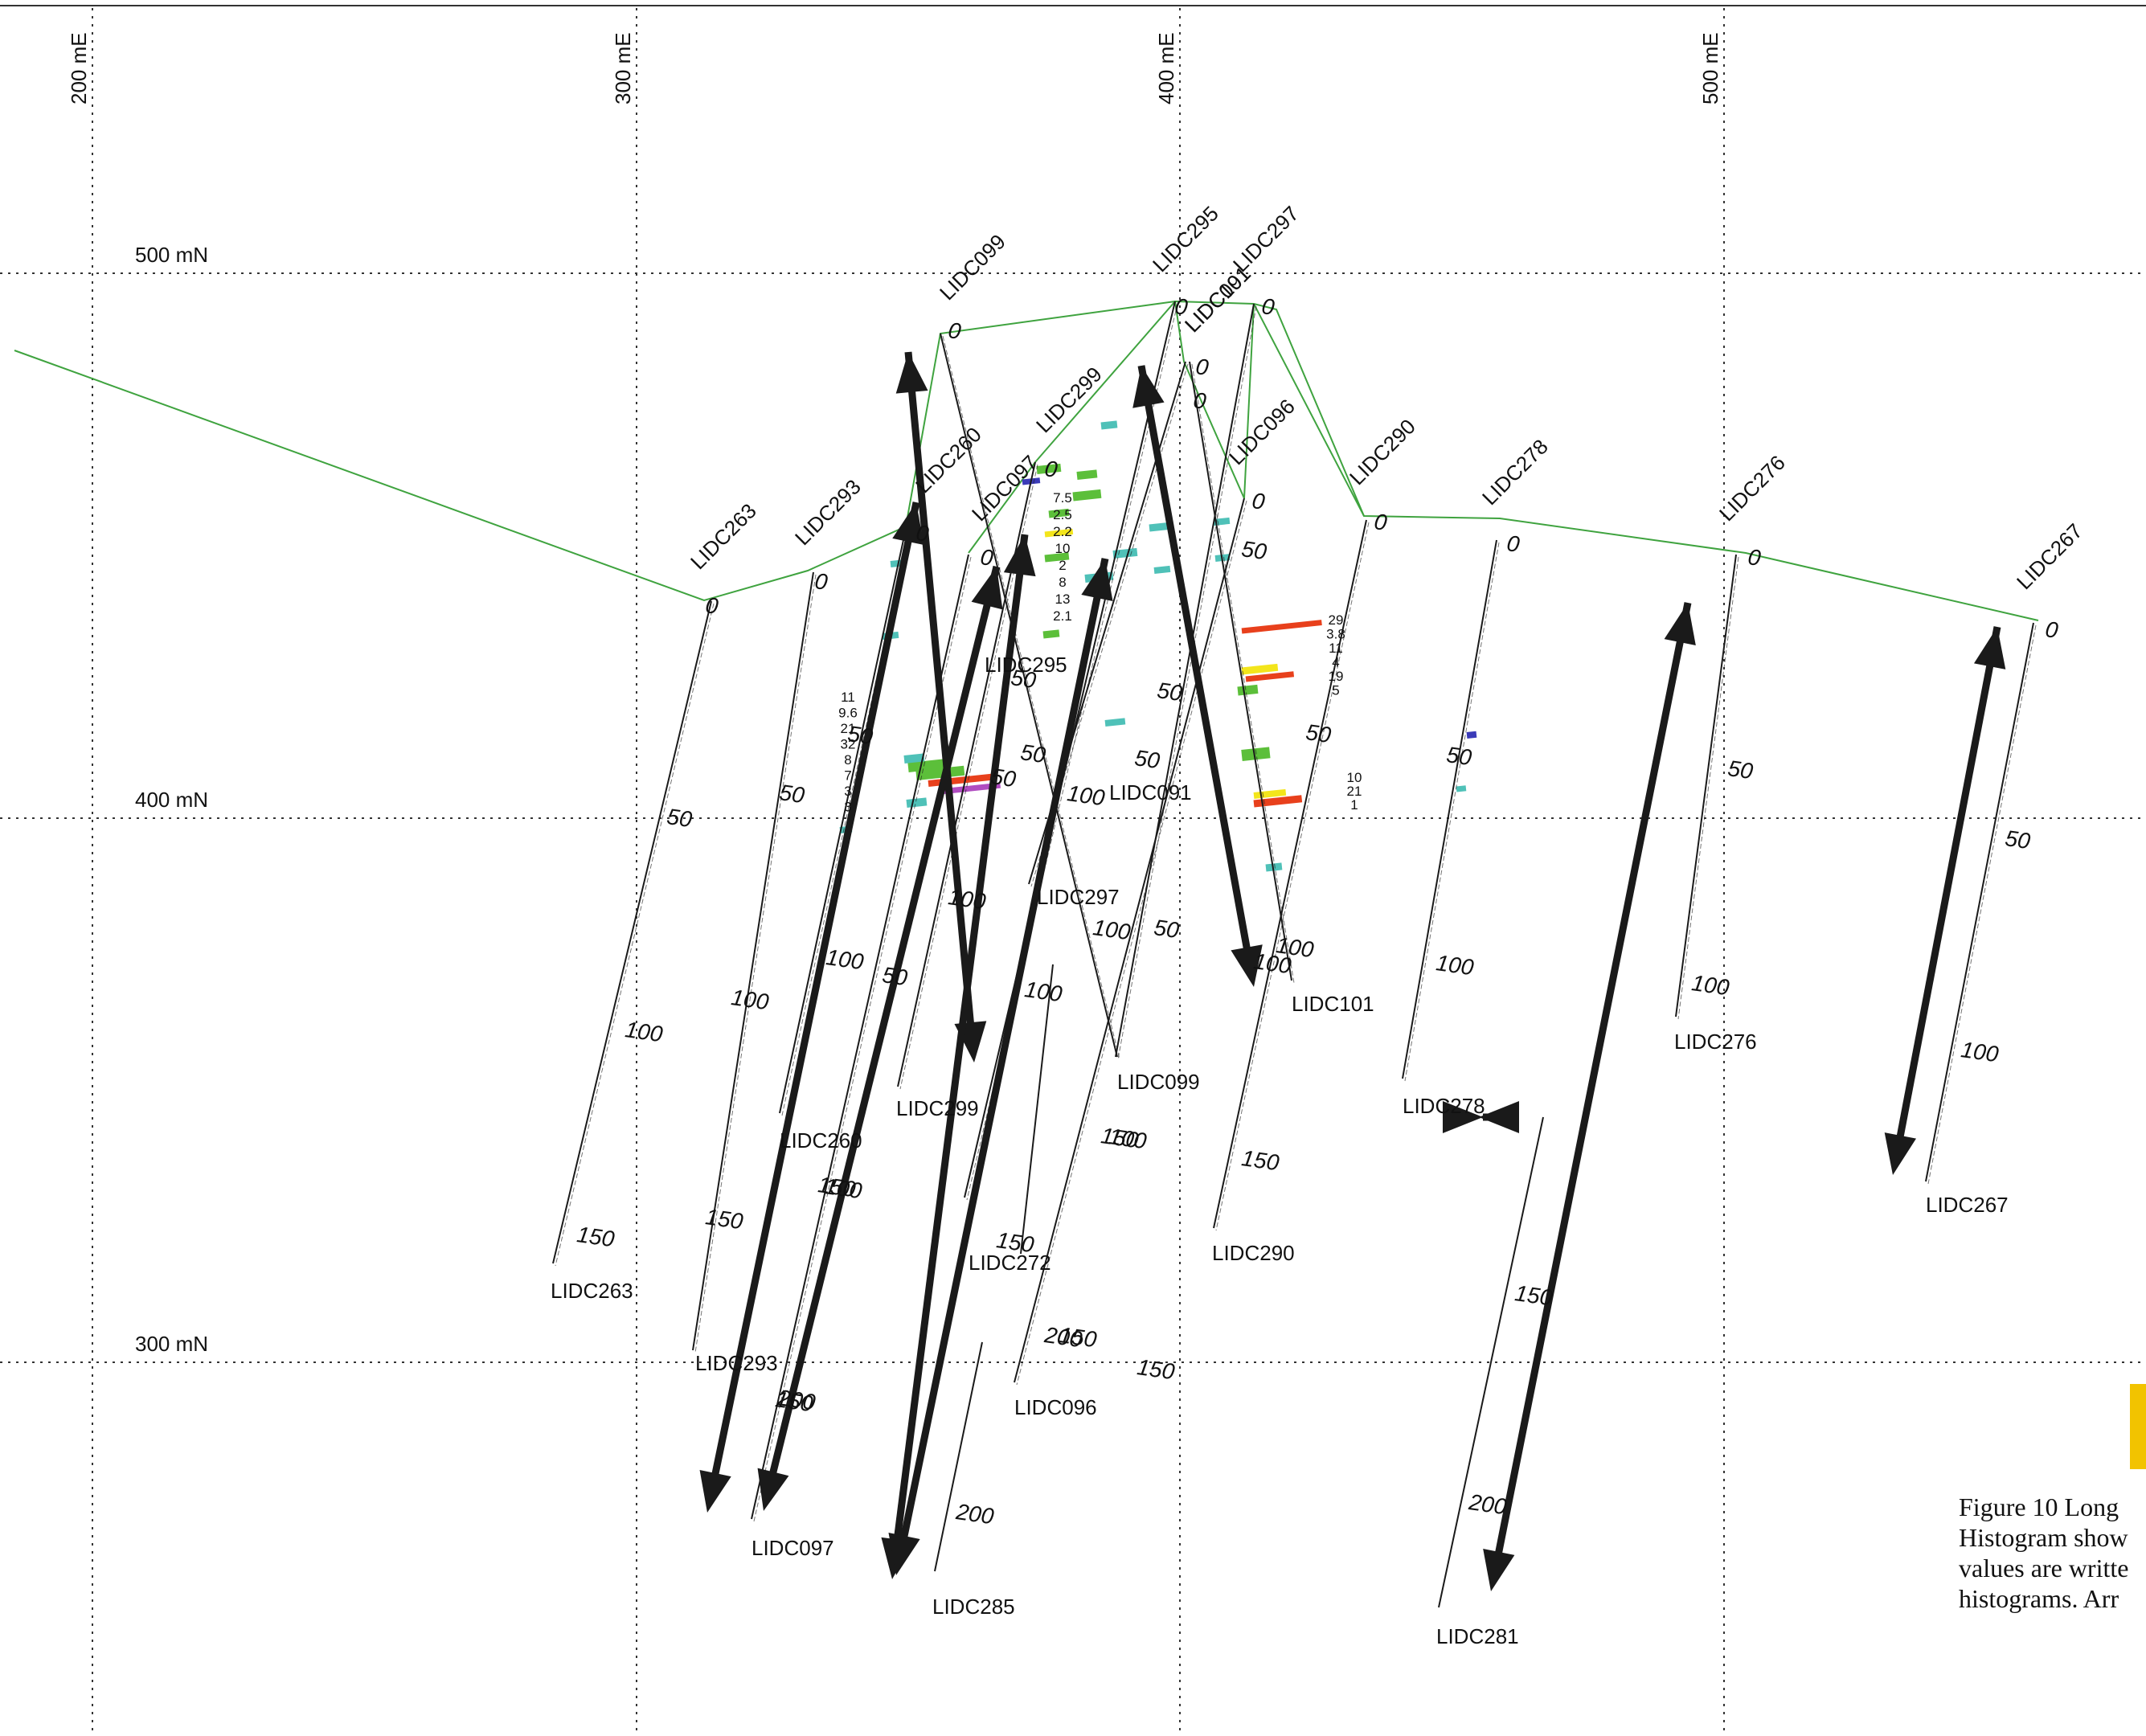  Describe the element at coordinates (1354, 805) in the screenshot. I see `assay-value-lidc101-lower: 1` at that location.